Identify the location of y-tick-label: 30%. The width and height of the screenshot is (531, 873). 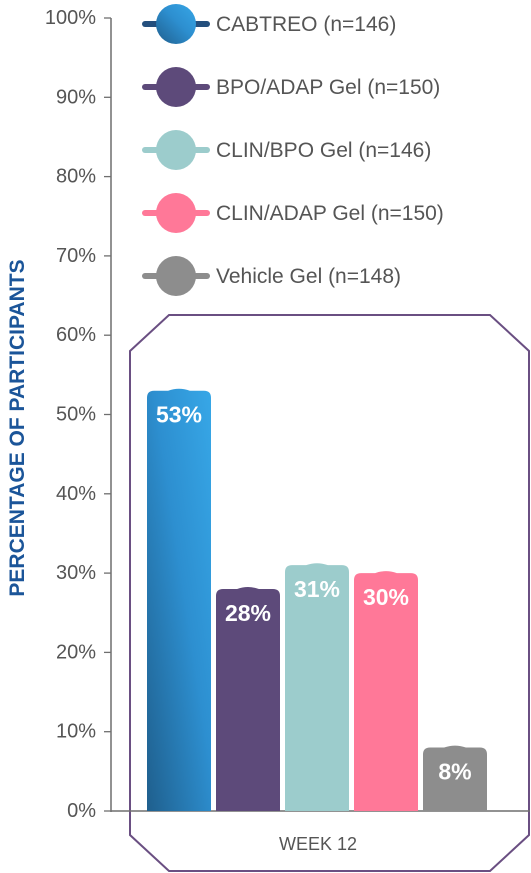
(76, 573).